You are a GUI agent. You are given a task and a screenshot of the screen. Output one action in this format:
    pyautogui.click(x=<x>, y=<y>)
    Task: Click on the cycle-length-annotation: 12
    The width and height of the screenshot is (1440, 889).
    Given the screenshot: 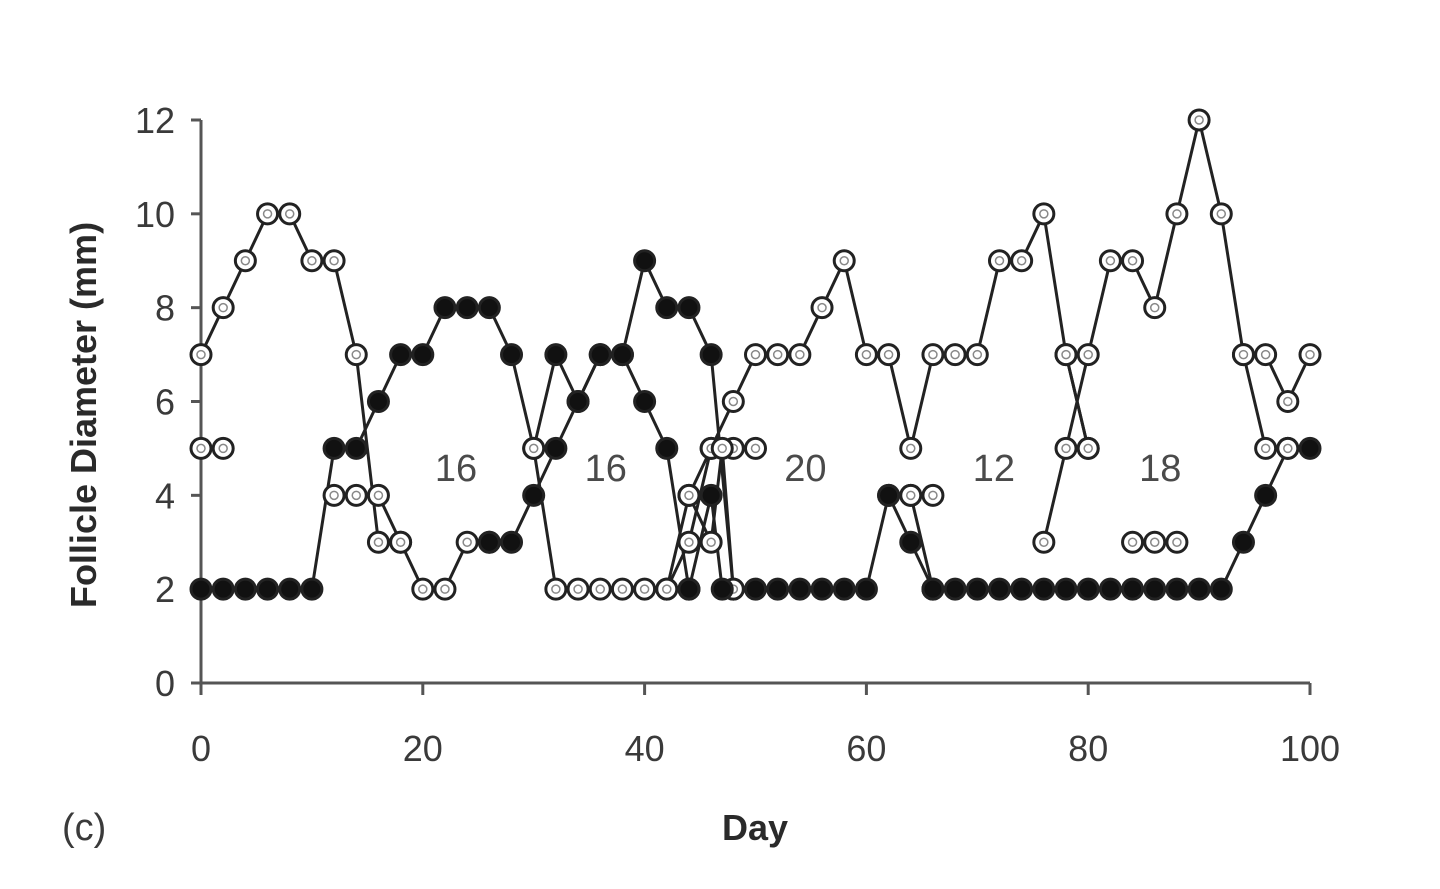 What is the action you would take?
    pyautogui.click(x=994, y=469)
    